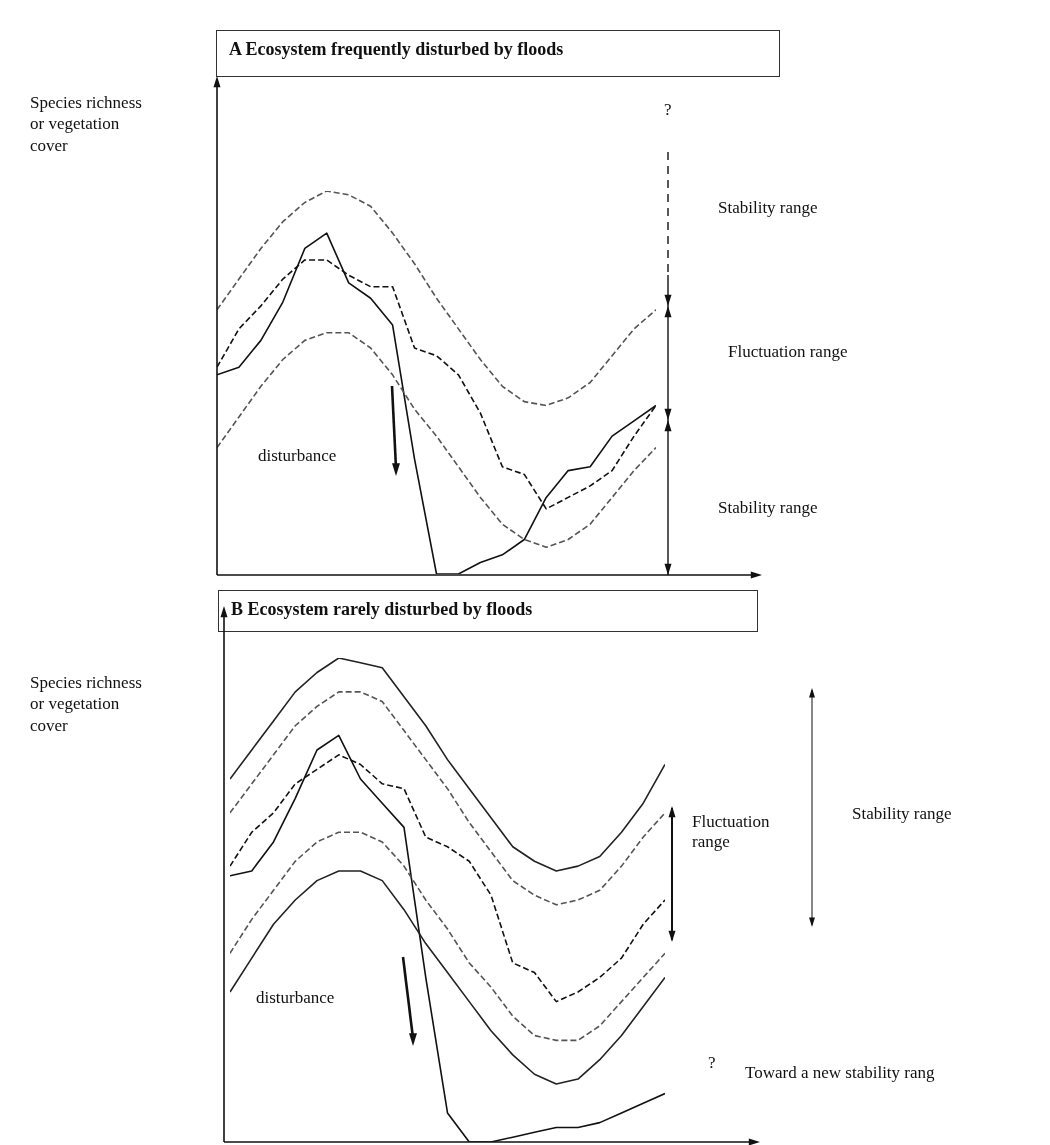  I want to click on text: Toward a new stability rang, so click(840, 1073).